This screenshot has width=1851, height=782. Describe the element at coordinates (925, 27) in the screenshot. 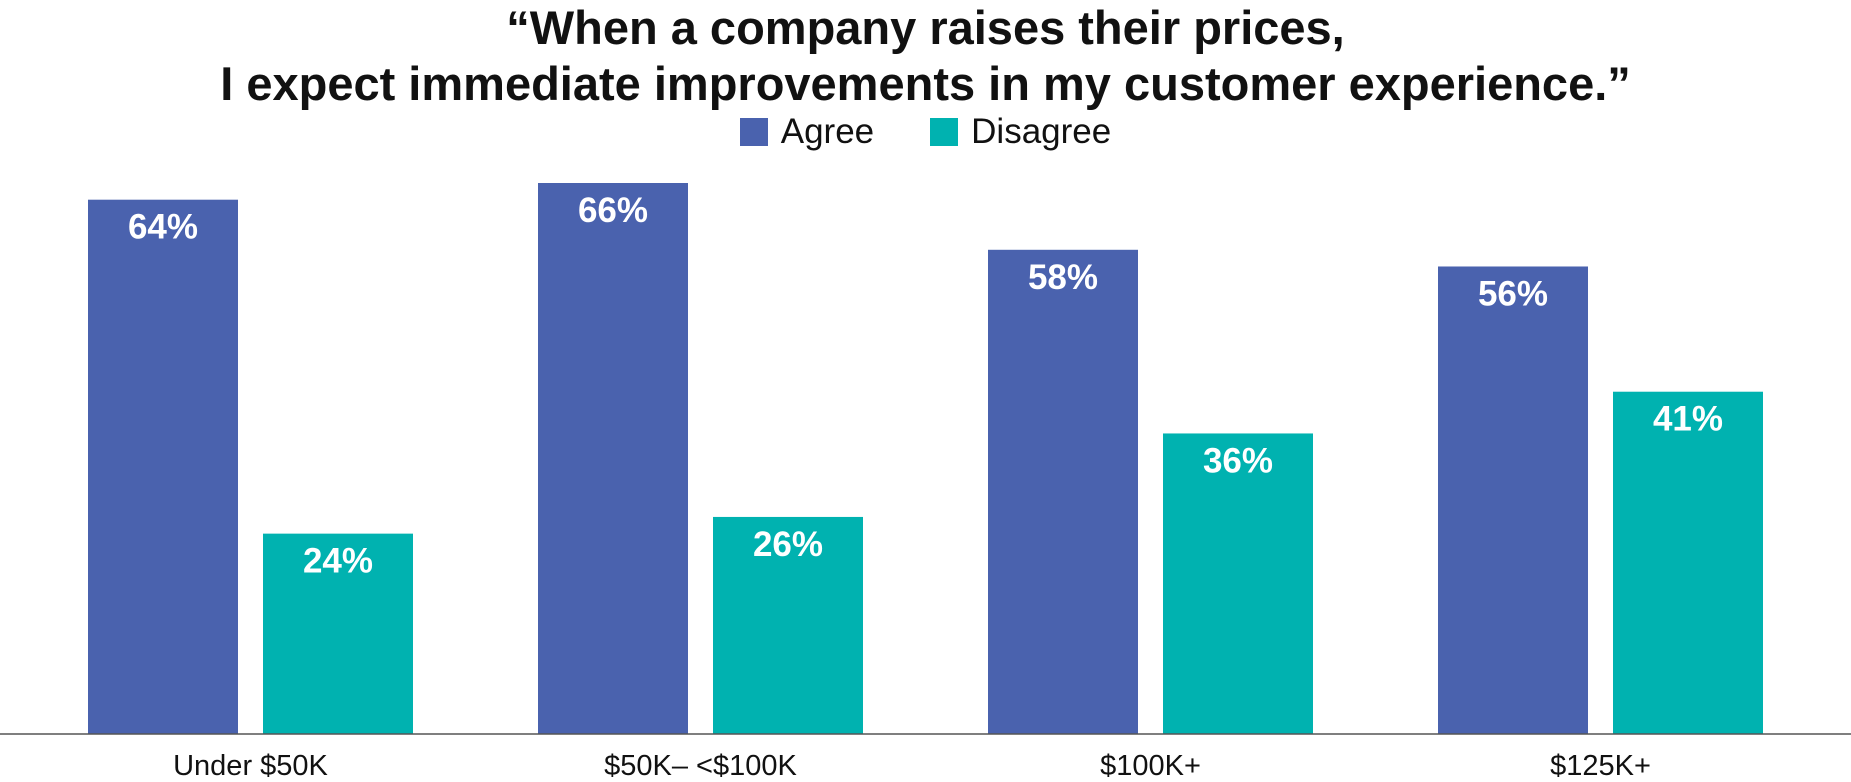

I see `chart-title-line-1: “When a company raises their prices,` at that location.